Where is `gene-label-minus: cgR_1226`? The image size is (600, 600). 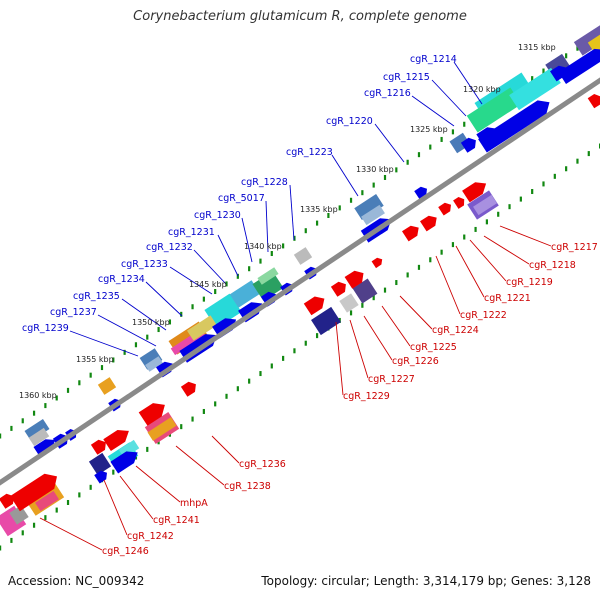 gene-label-minus: cgR_1226 is located at coordinates (415, 361).